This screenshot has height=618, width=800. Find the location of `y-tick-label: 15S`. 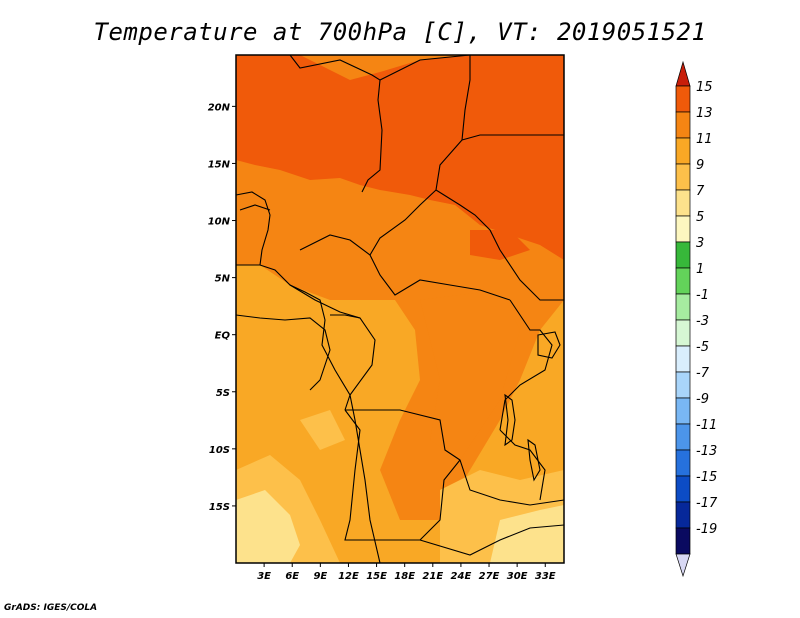

y-tick-label: 15S is located at coordinates (219, 507).